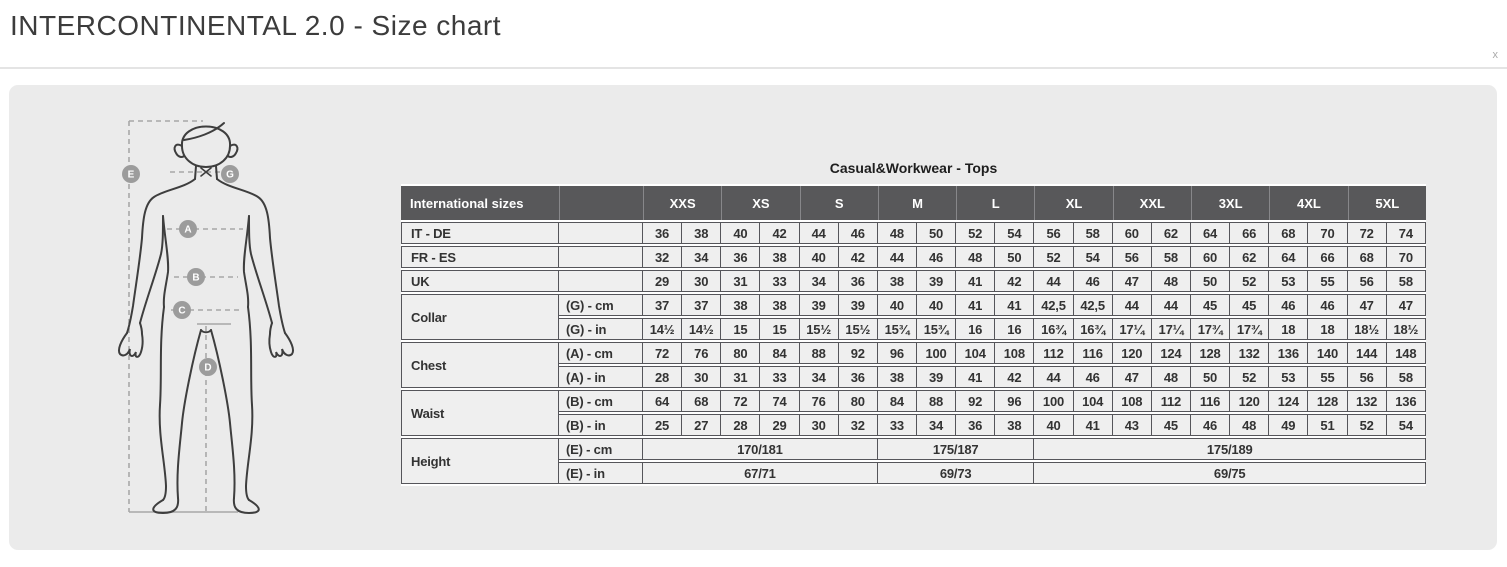  Describe the element at coordinates (1308, 203) in the screenshot. I see `size-header: 4XL` at that location.